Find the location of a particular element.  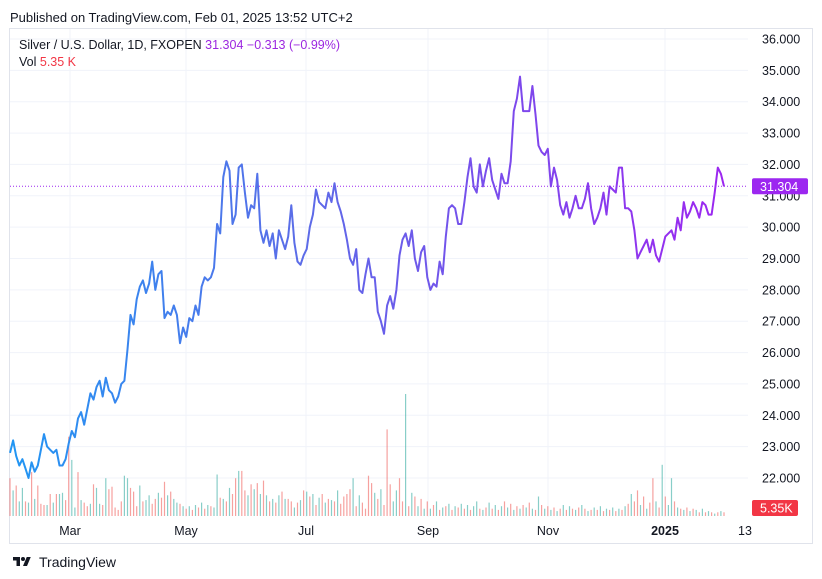

y-tick-label: 30.000 is located at coordinates (781, 228).